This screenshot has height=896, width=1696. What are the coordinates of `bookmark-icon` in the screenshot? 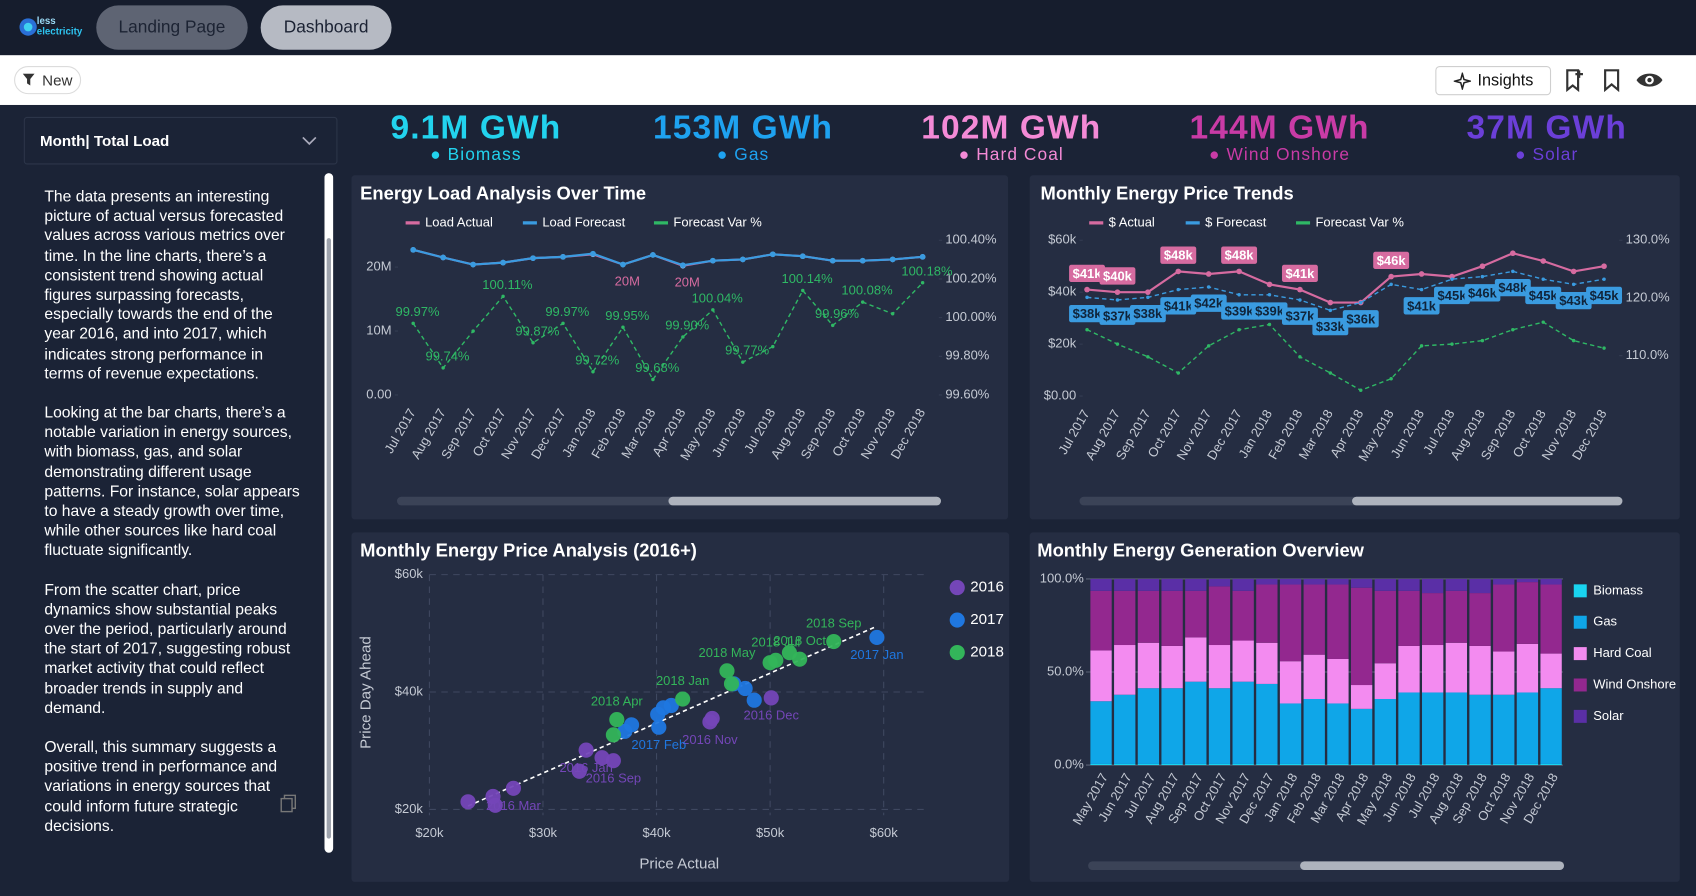 It's located at (1611, 80).